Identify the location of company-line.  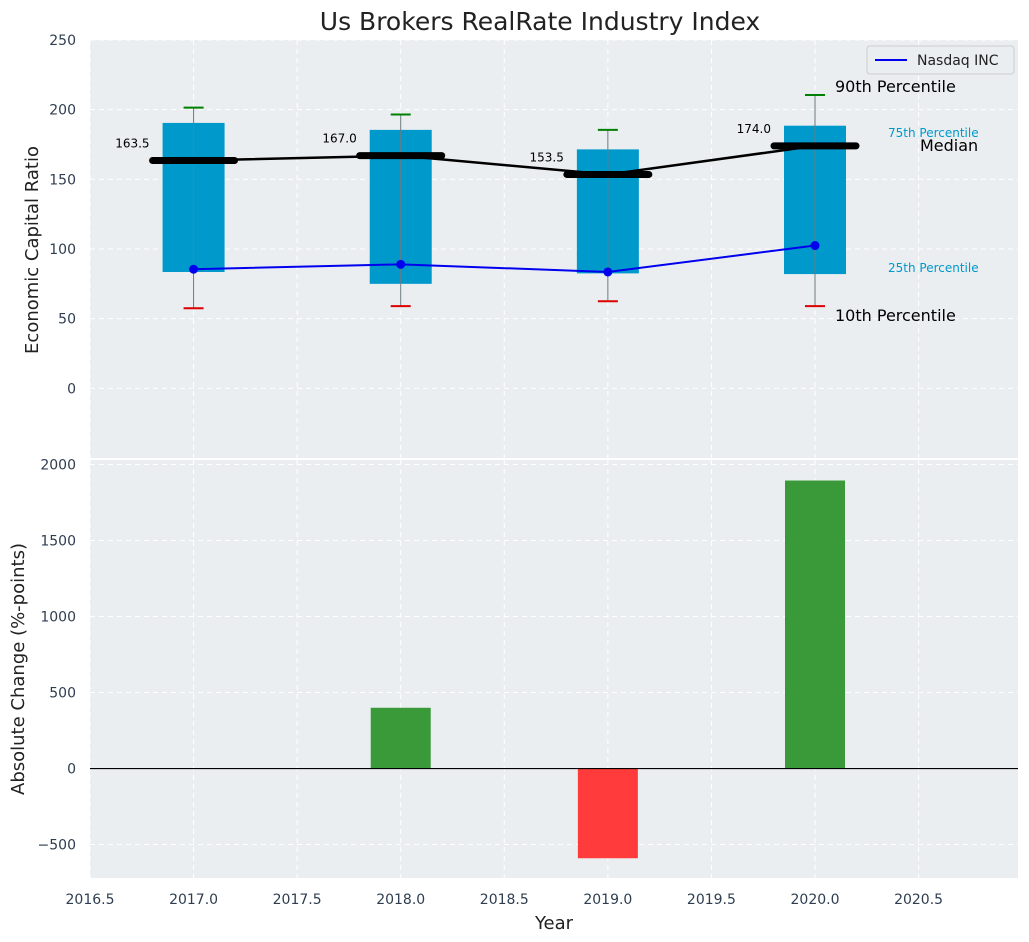
(504, 258).